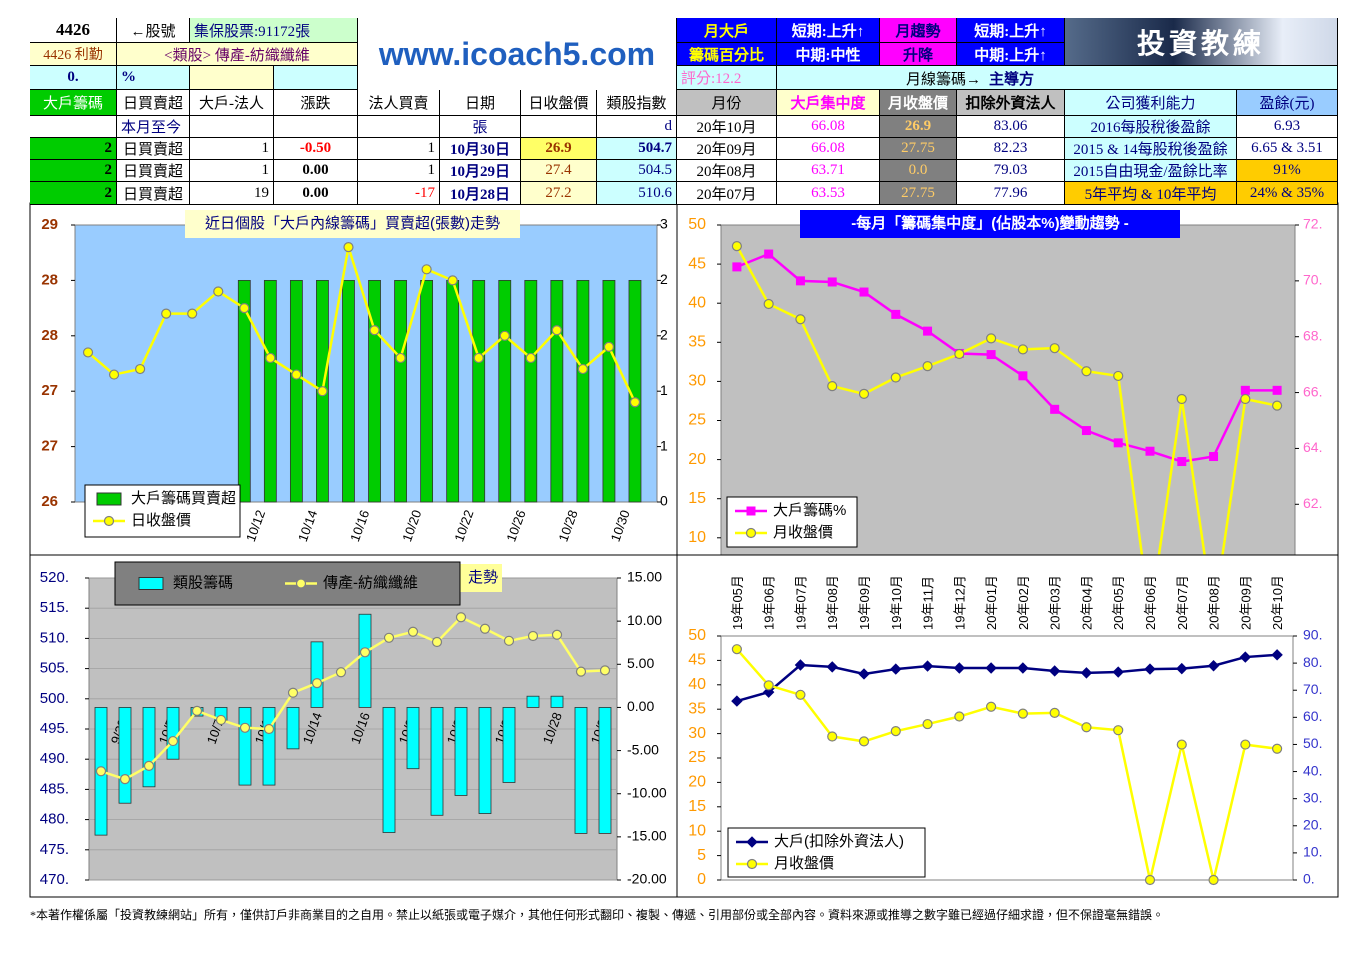 The height and width of the screenshot is (967, 1366). What do you see at coordinates (1312, 689) in the screenshot?
I see `y2-tick-label: 70.` at bounding box center [1312, 689].